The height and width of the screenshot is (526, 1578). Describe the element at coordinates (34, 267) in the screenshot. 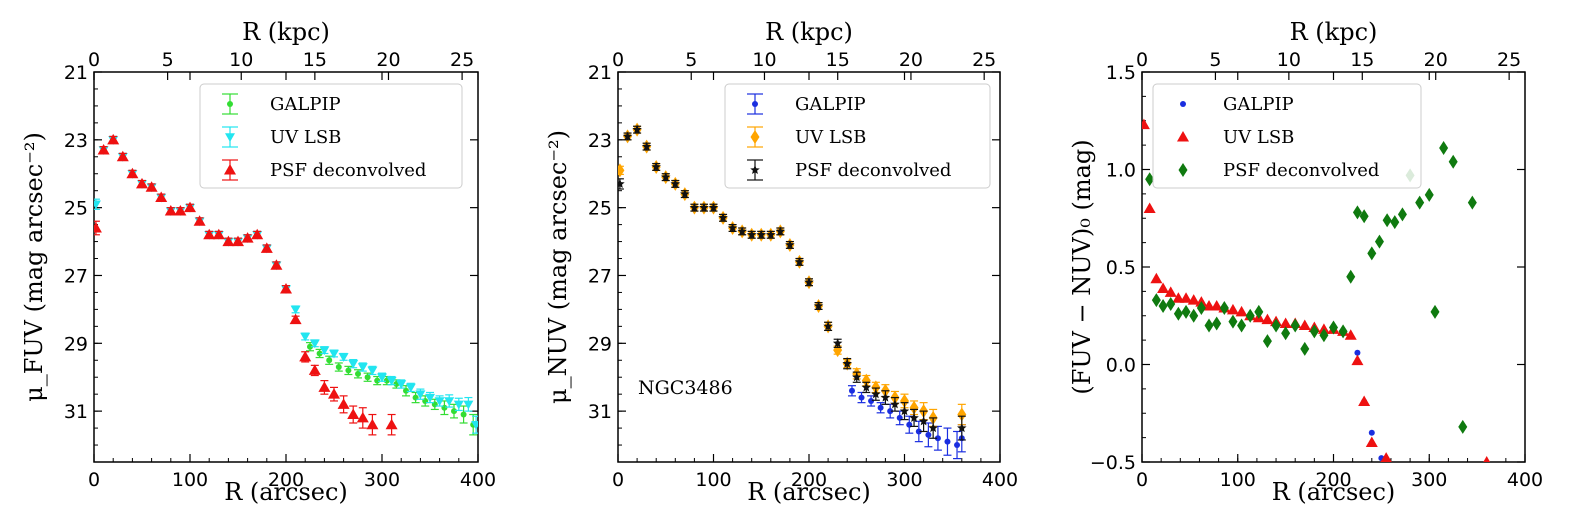

I see `y-axis-label: μ_FUV (mag arcsec⁻²)` at that location.